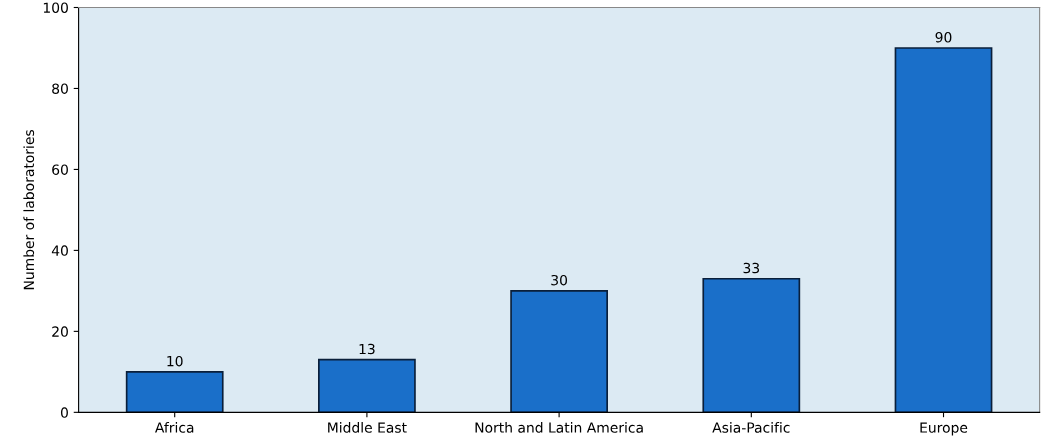  Describe the element at coordinates (367, 427) in the screenshot. I see `x-tick-label: Middle East` at that location.